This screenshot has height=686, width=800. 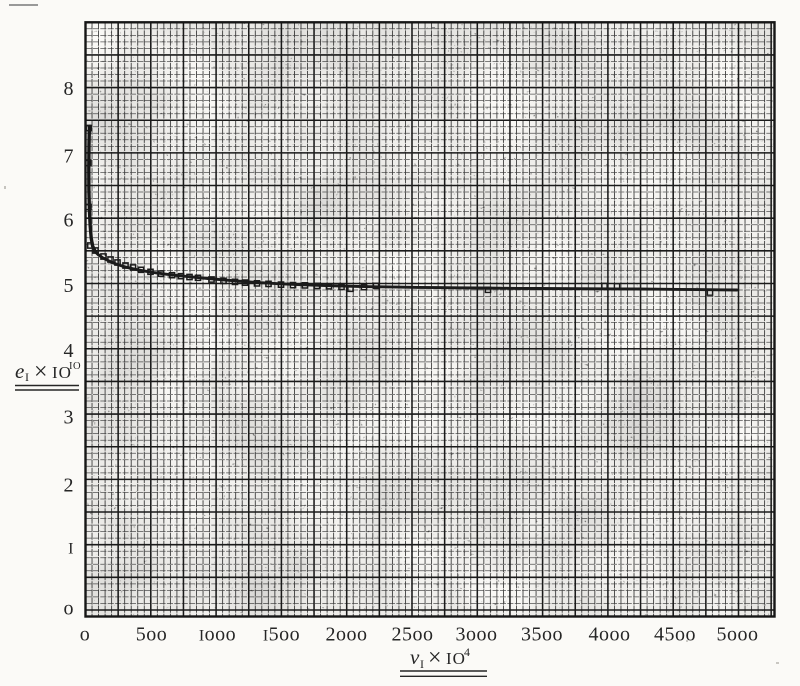 What do you see at coordinates (675, 635) in the screenshot?
I see `svg-text: 45oo` at bounding box center [675, 635].